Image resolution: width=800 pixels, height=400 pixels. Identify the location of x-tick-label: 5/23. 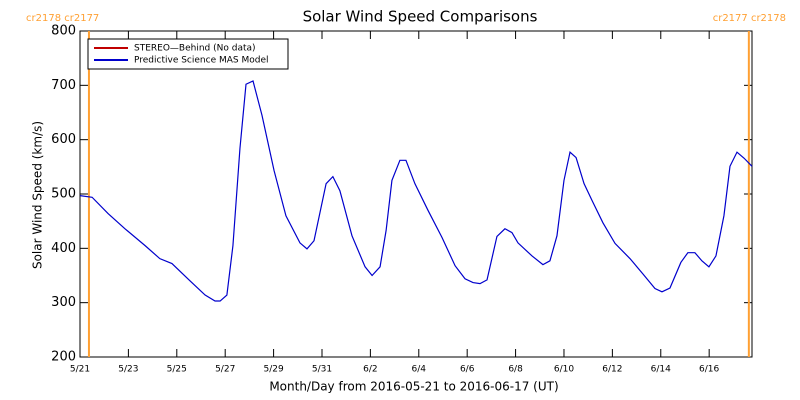
(128, 370).